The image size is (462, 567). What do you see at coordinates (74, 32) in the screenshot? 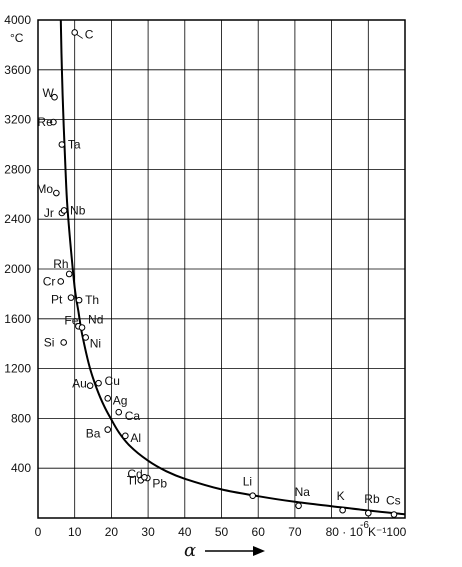
I see `data-point-c` at bounding box center [74, 32].